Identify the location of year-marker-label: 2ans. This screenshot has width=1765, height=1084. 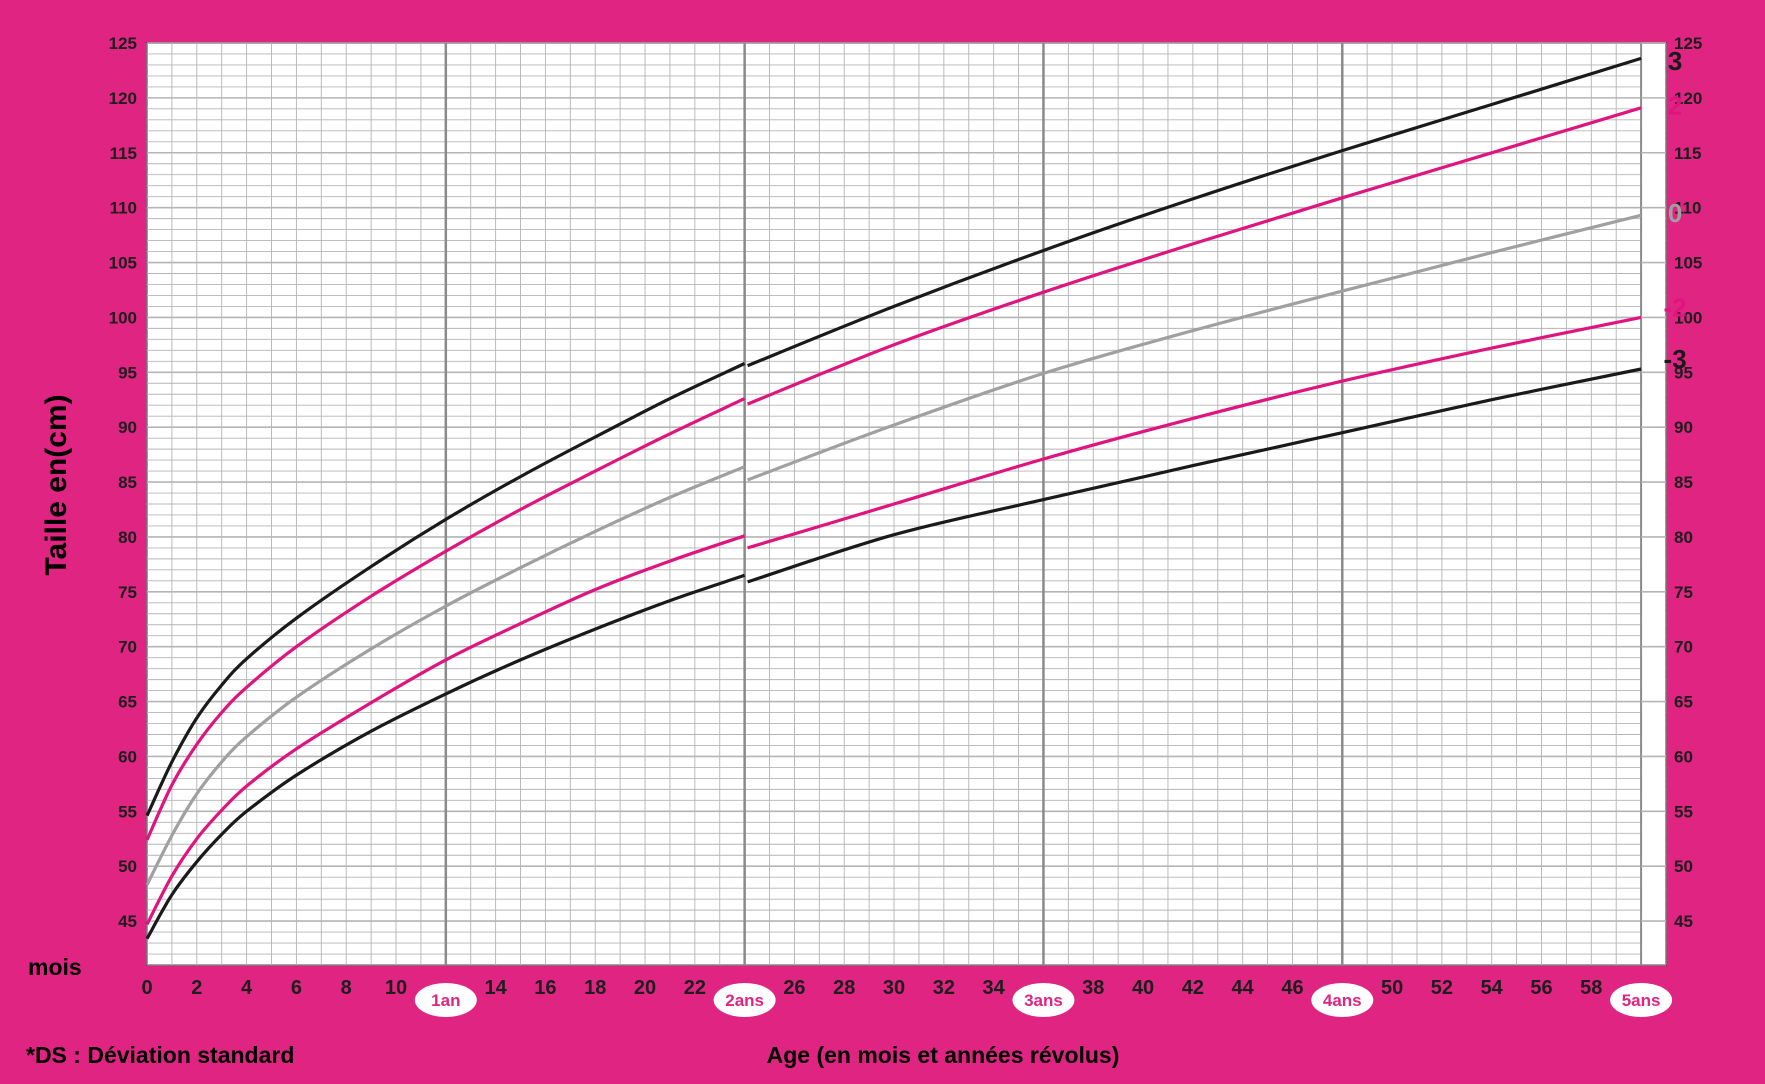
(744, 1000).